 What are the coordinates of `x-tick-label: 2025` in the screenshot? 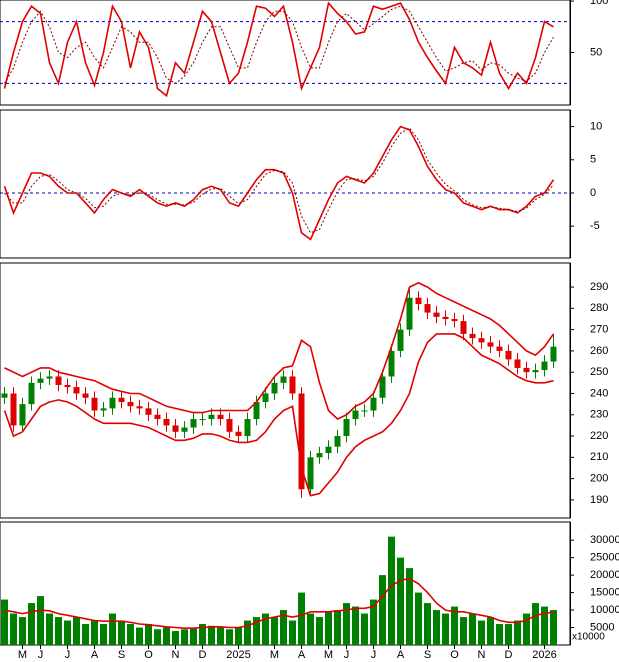 It's located at (238, 655).